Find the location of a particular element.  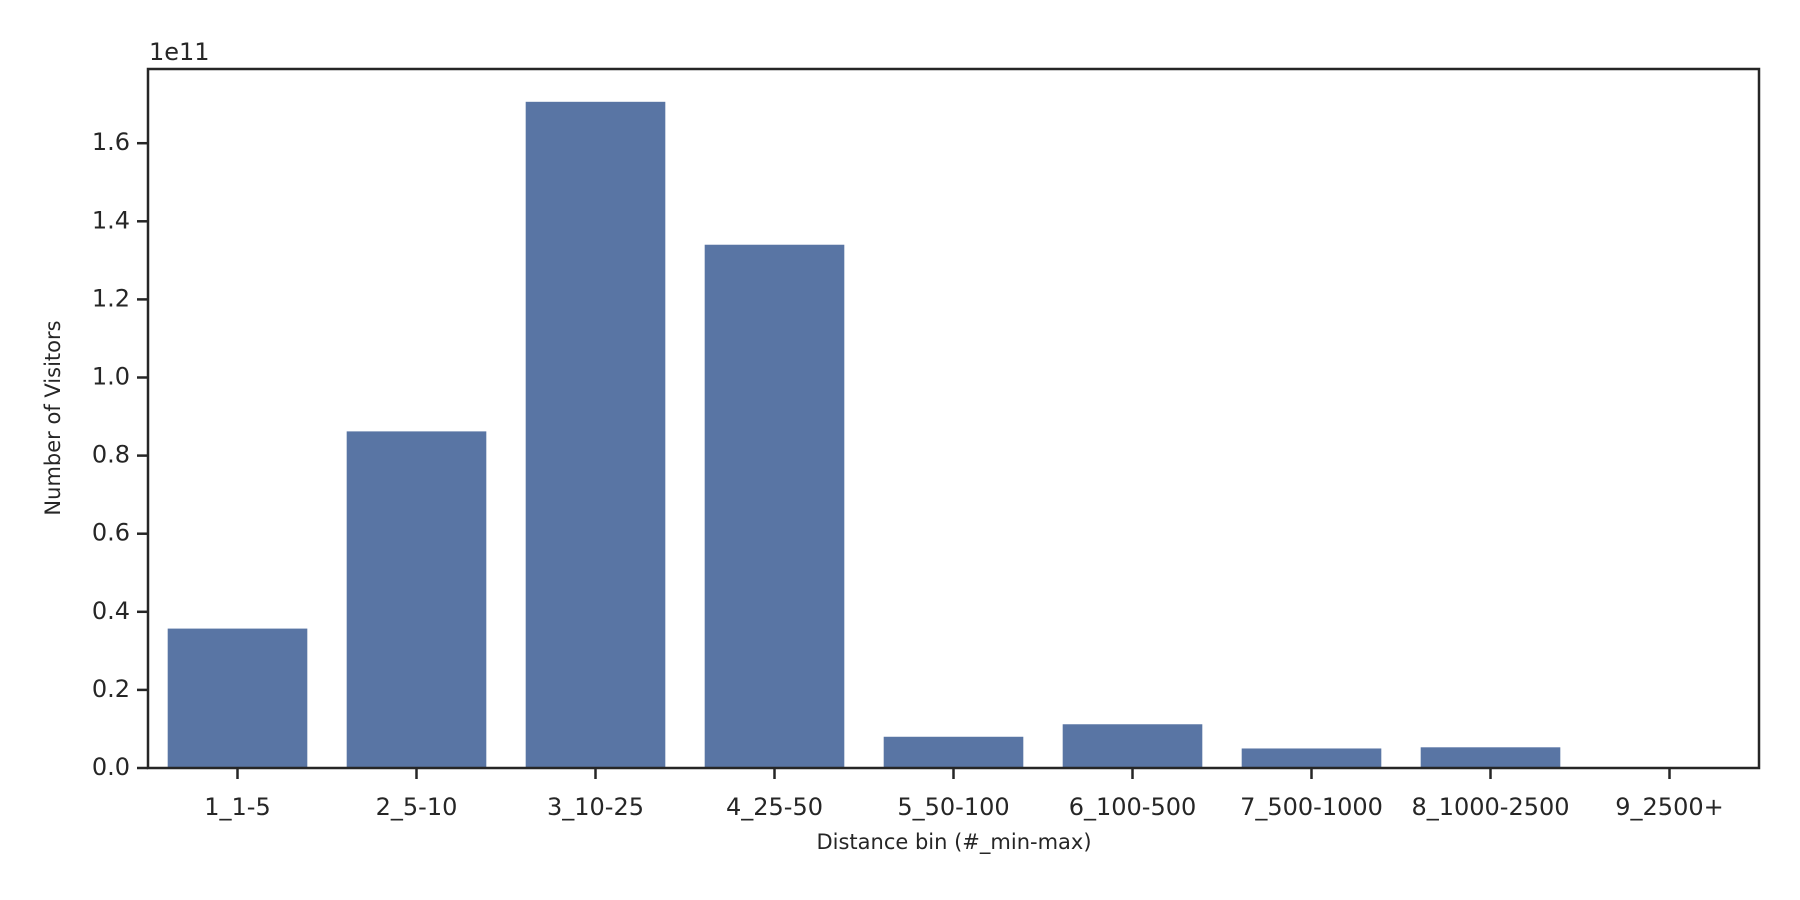

y-tick-label: 1.2 is located at coordinates (111, 298).